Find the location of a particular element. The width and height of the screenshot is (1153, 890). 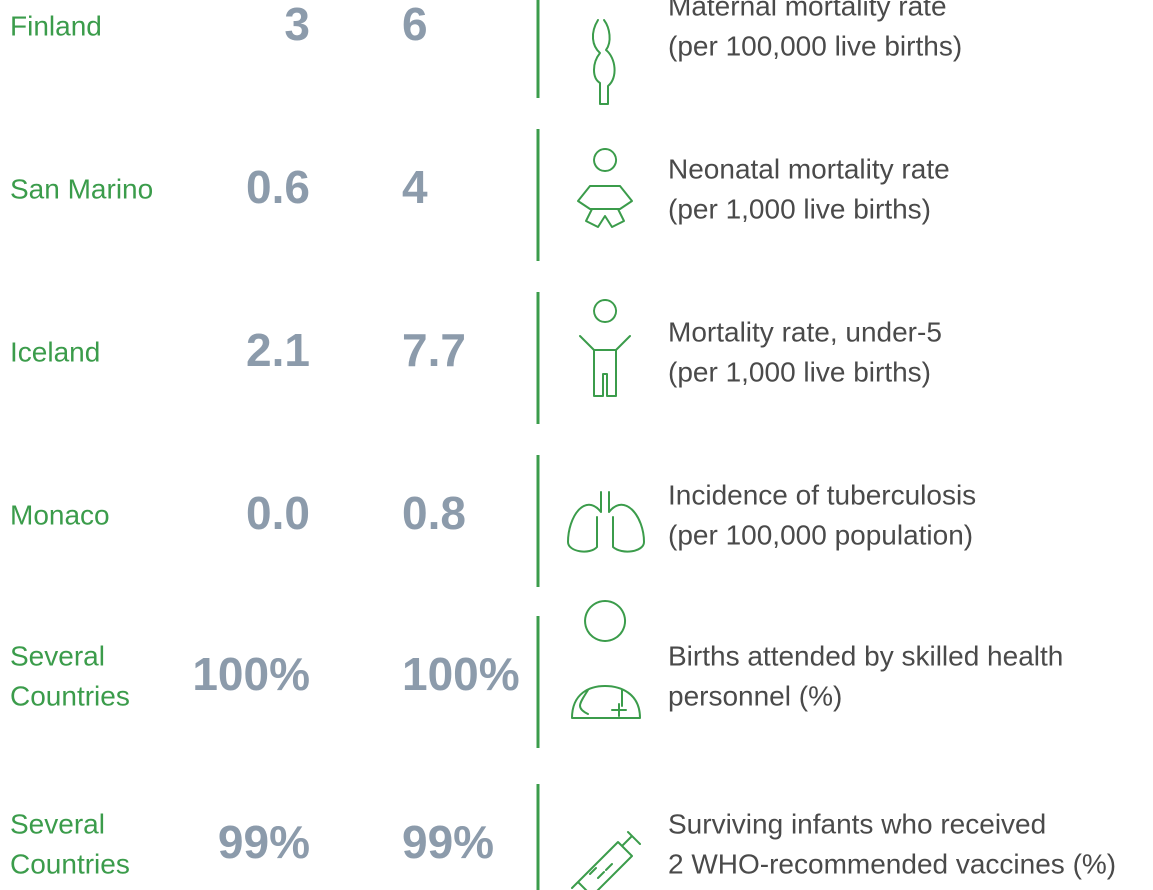

value-2: 7.7 is located at coordinates (434, 350).